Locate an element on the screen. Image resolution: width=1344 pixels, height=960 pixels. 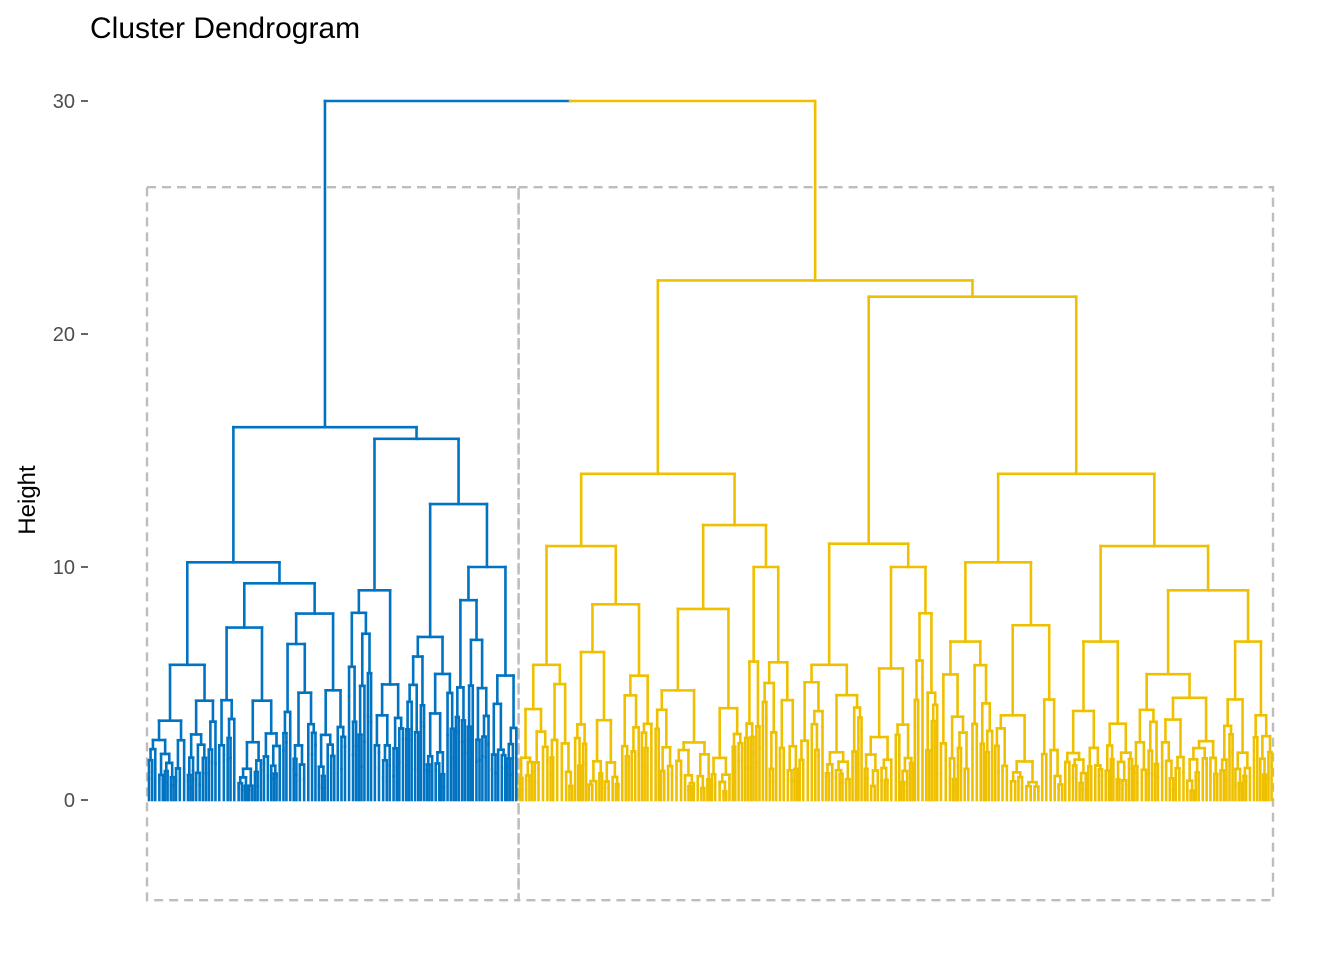
y-tick-label: 0 is located at coordinates (69, 801).